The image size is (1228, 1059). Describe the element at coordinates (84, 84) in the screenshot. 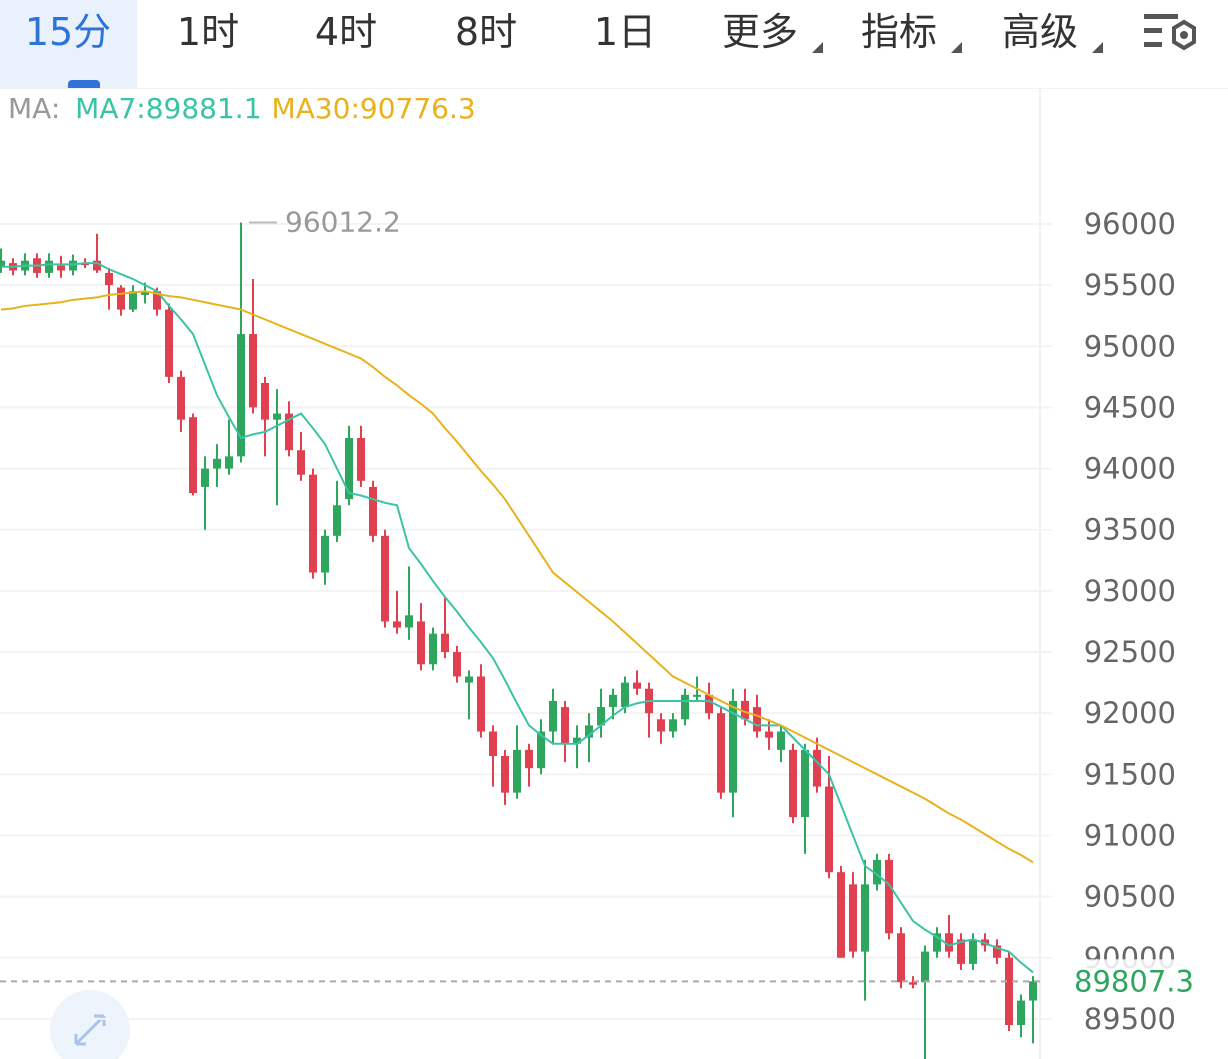

I see `active-indicator` at that location.